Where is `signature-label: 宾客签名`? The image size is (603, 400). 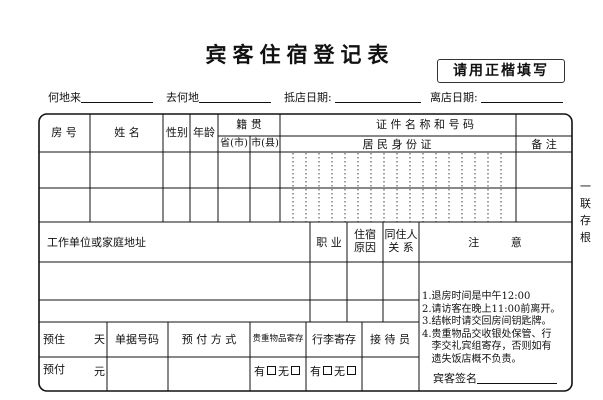
signature-label: 宾客签名 is located at coordinates (455, 378).